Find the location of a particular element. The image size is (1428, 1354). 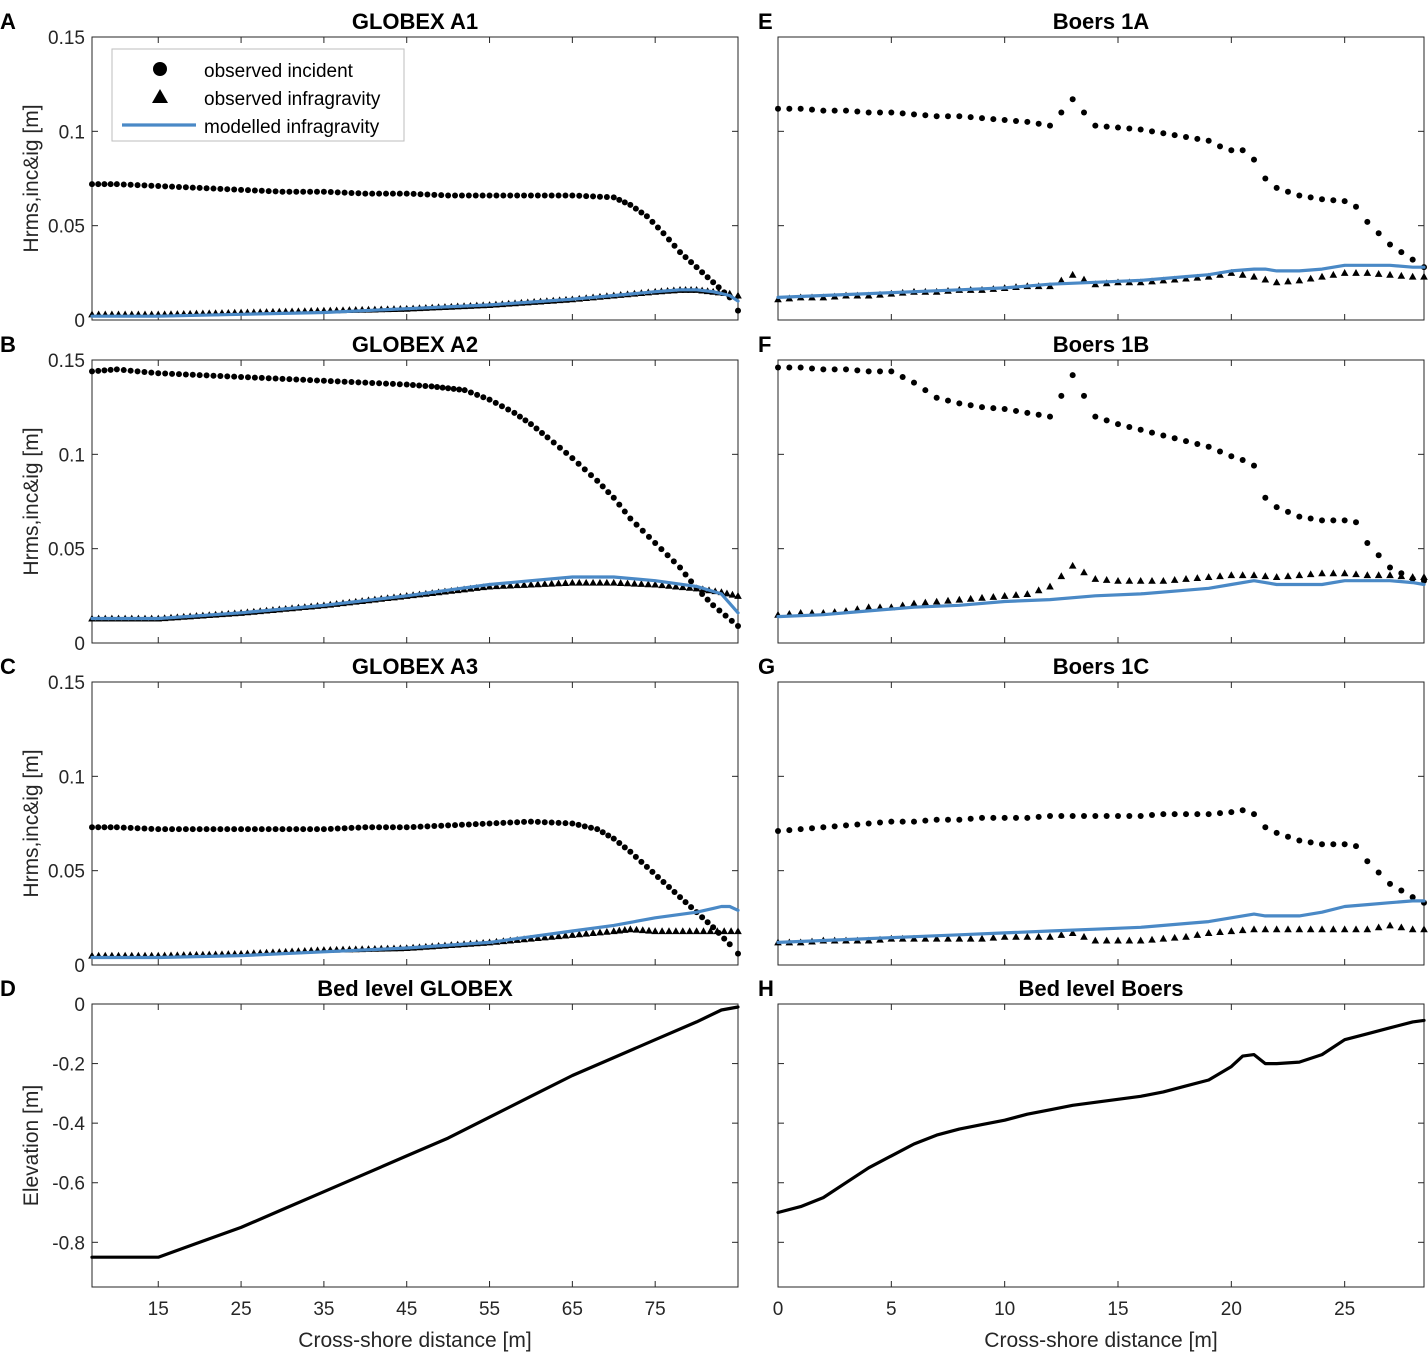

panel-label: H is located at coordinates (766, 988).